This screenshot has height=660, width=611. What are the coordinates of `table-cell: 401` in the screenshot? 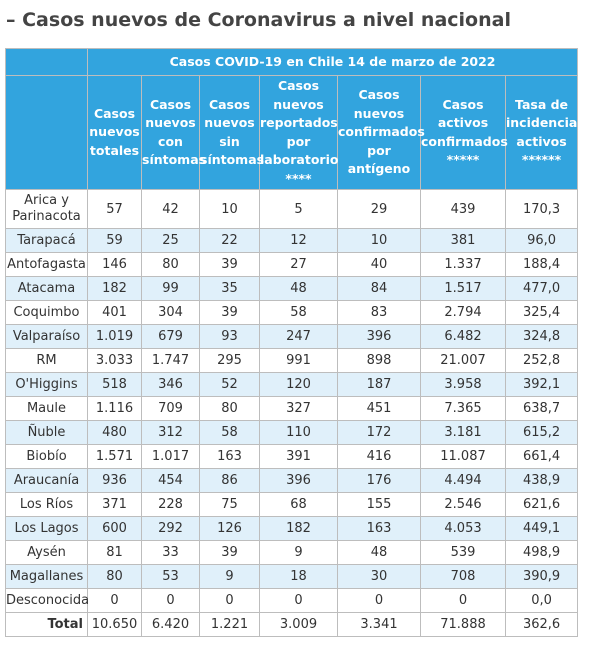 It's located at (114, 312).